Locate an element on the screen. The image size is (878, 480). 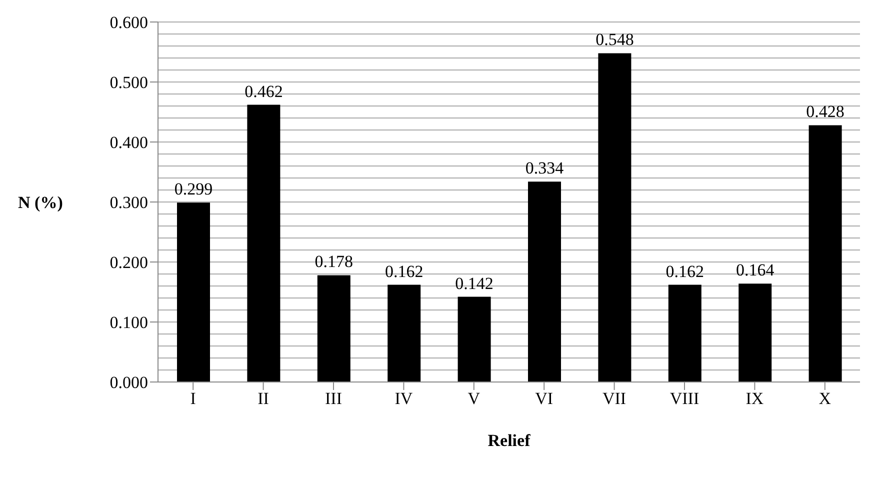
x-tick-label: V is located at coordinates (474, 398).